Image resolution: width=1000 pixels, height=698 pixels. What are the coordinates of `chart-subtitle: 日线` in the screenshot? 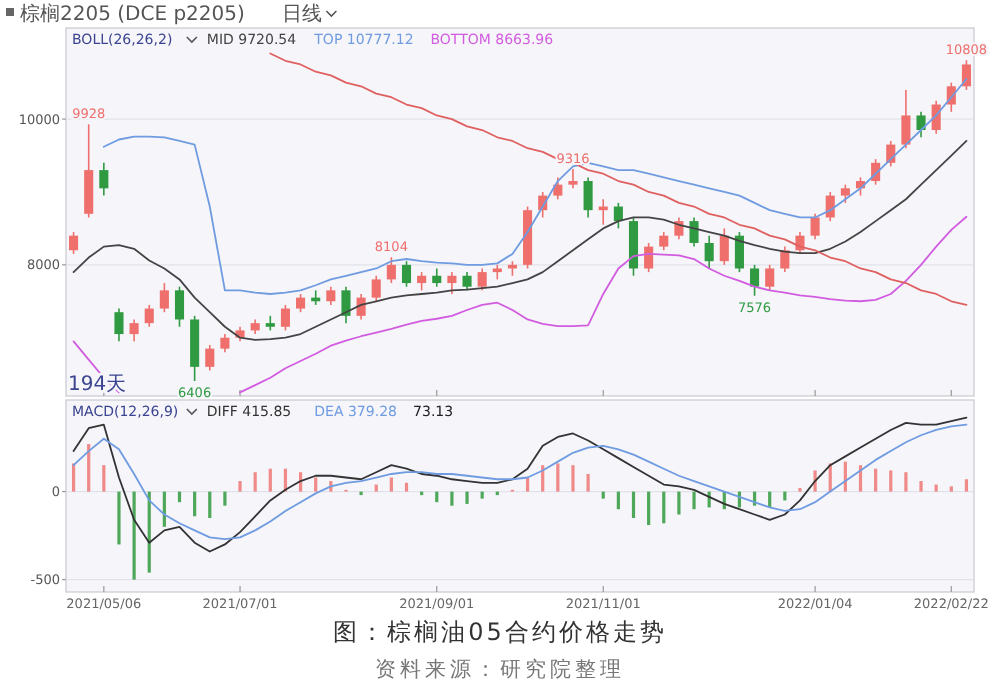 It's located at (302, 14).